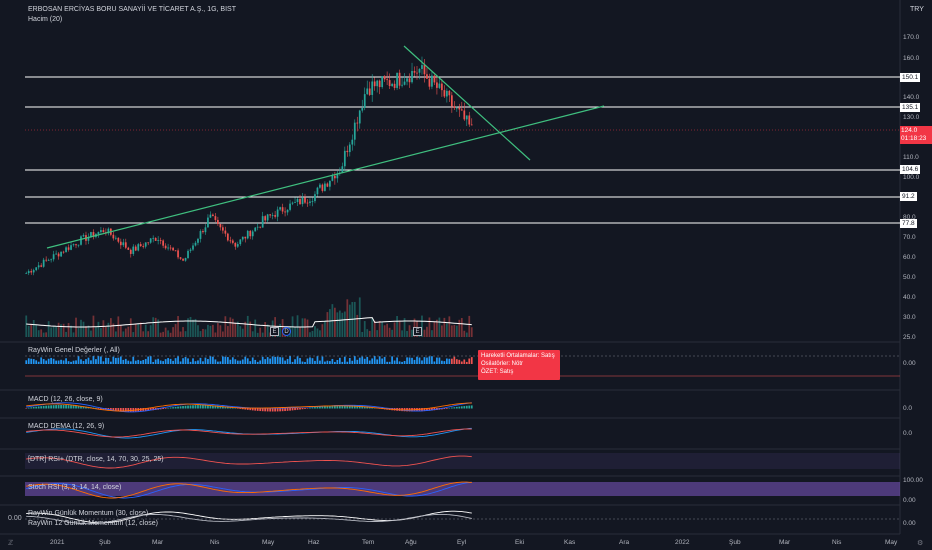 The width and height of the screenshot is (932, 550). What do you see at coordinates (518, 356) in the screenshot?
I see `tooltip-moving-averages: Hareketli Ortalamalar: Satış` at bounding box center [518, 356].